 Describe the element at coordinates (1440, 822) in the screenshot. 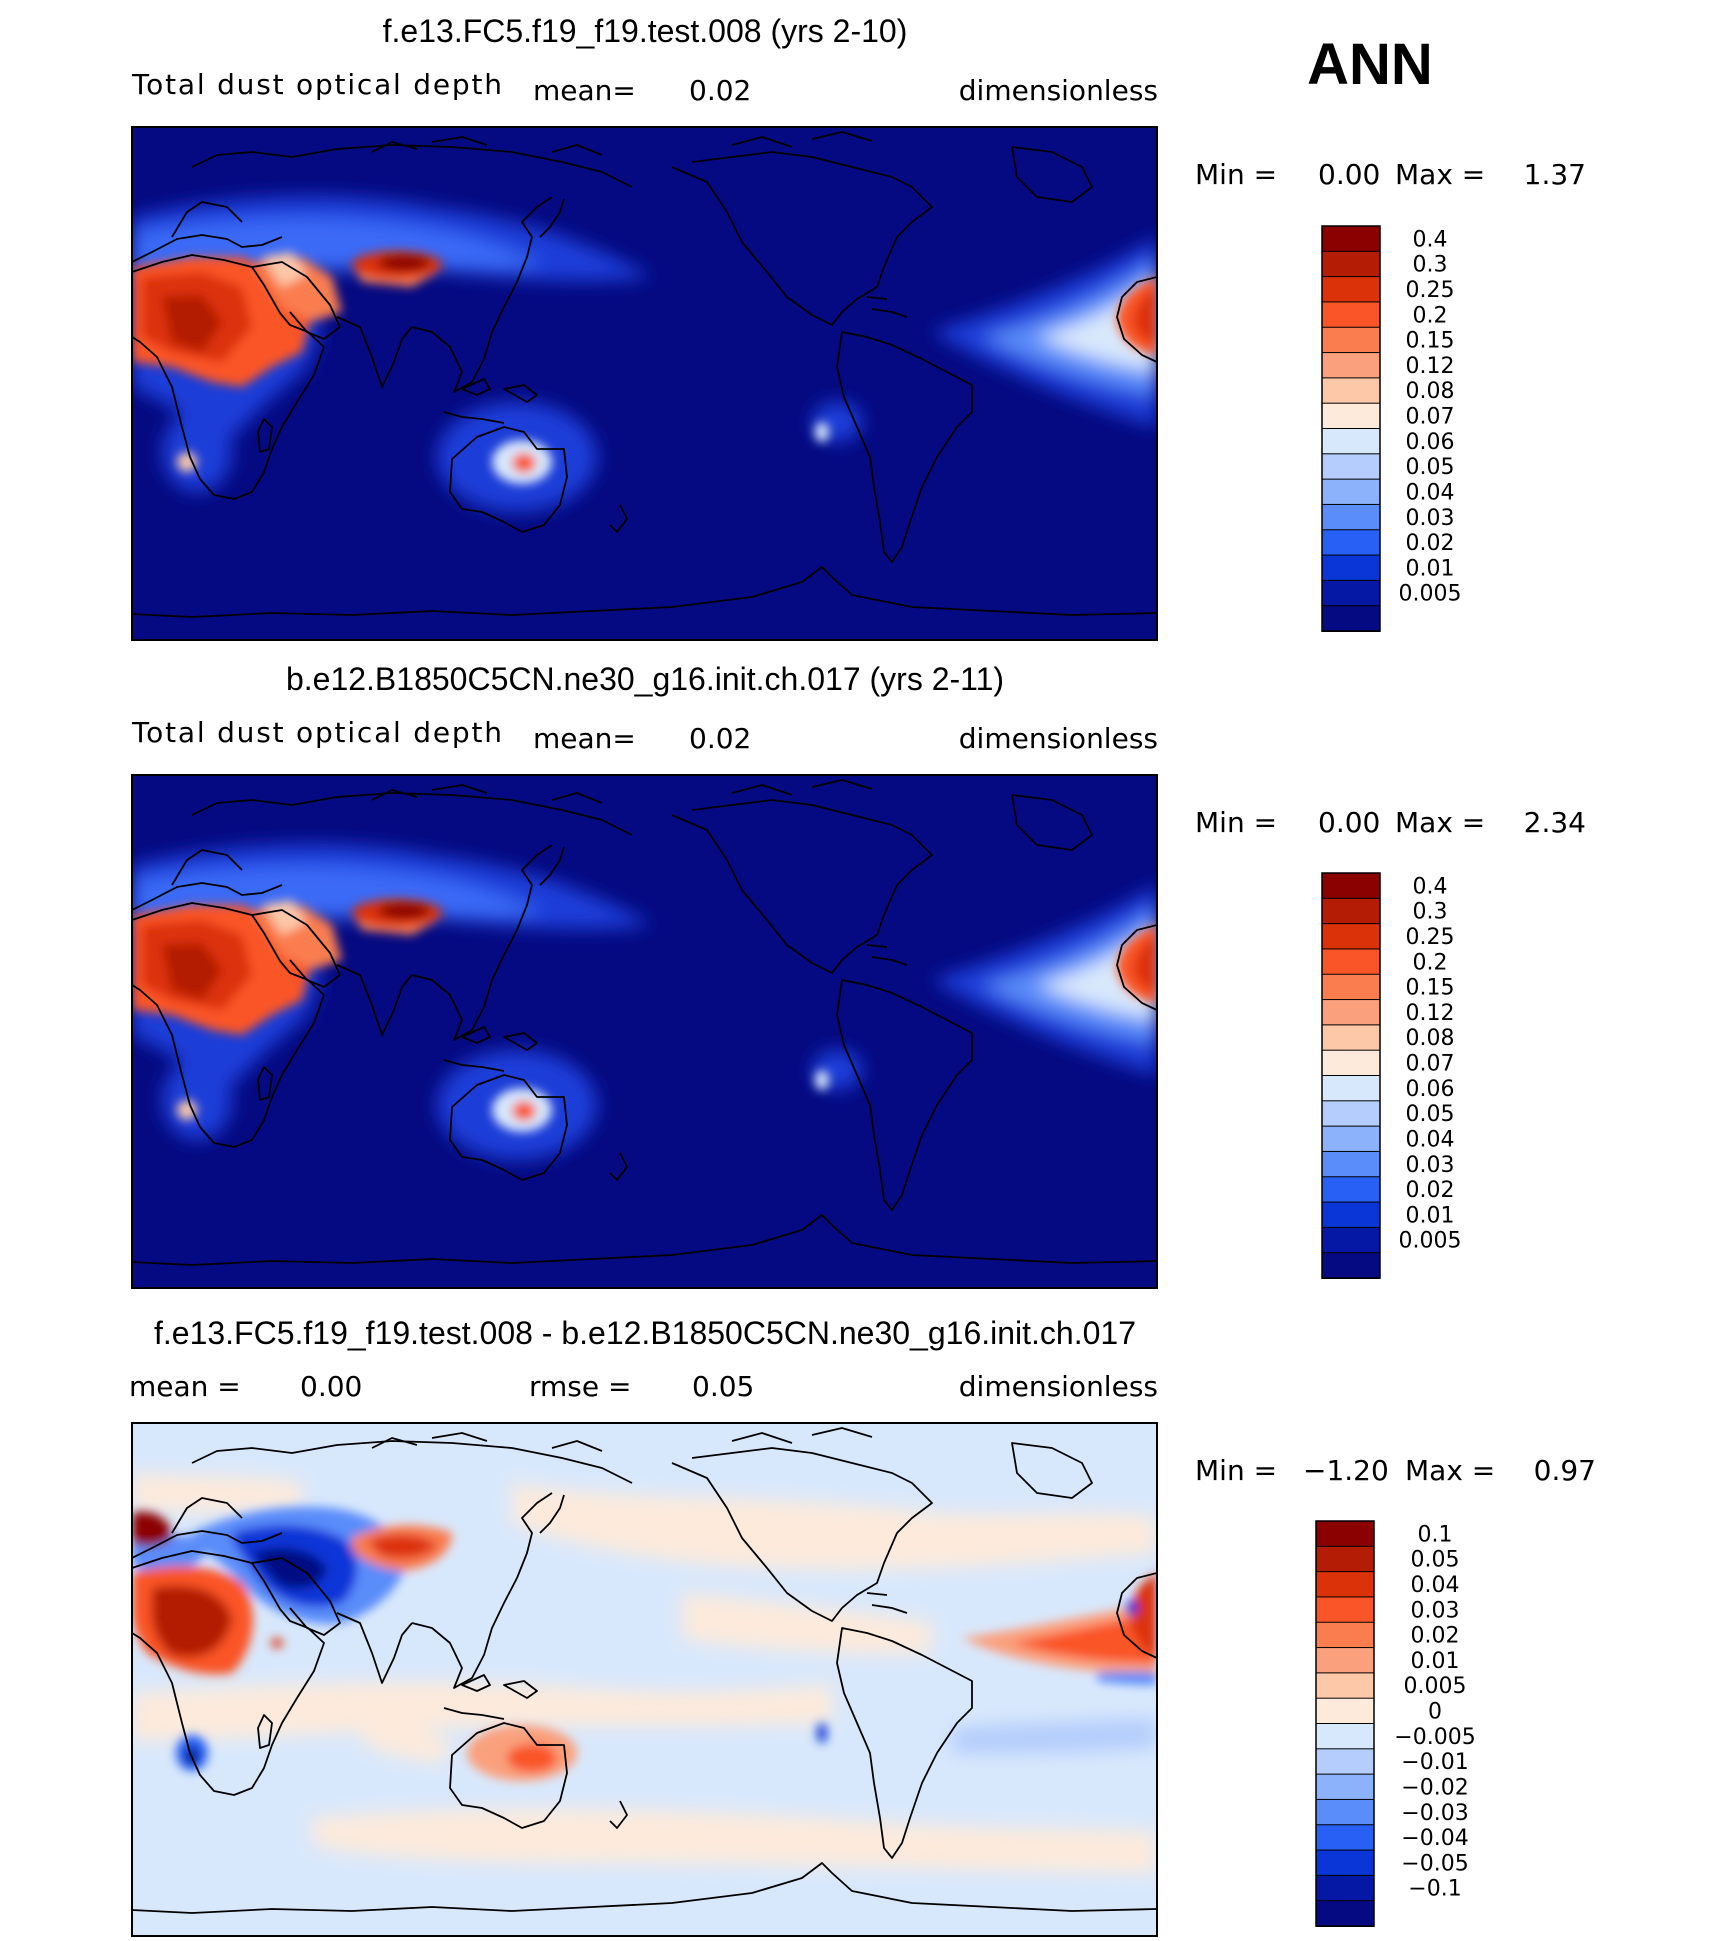

I see `panel-2-max-label: Max =` at that location.